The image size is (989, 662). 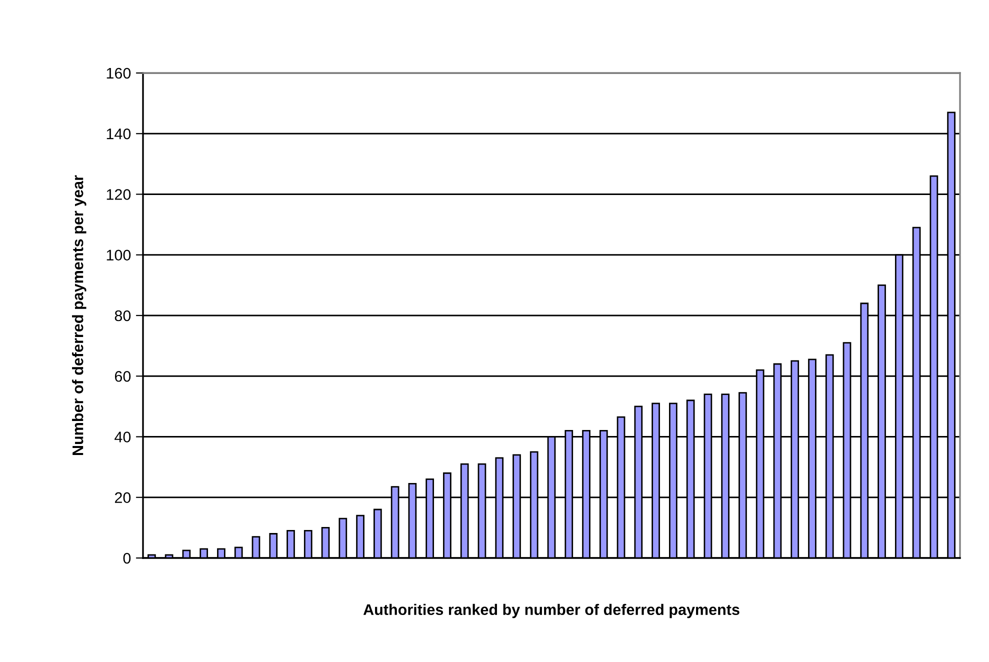 I want to click on y-tick-label: 160, so click(x=118, y=73).